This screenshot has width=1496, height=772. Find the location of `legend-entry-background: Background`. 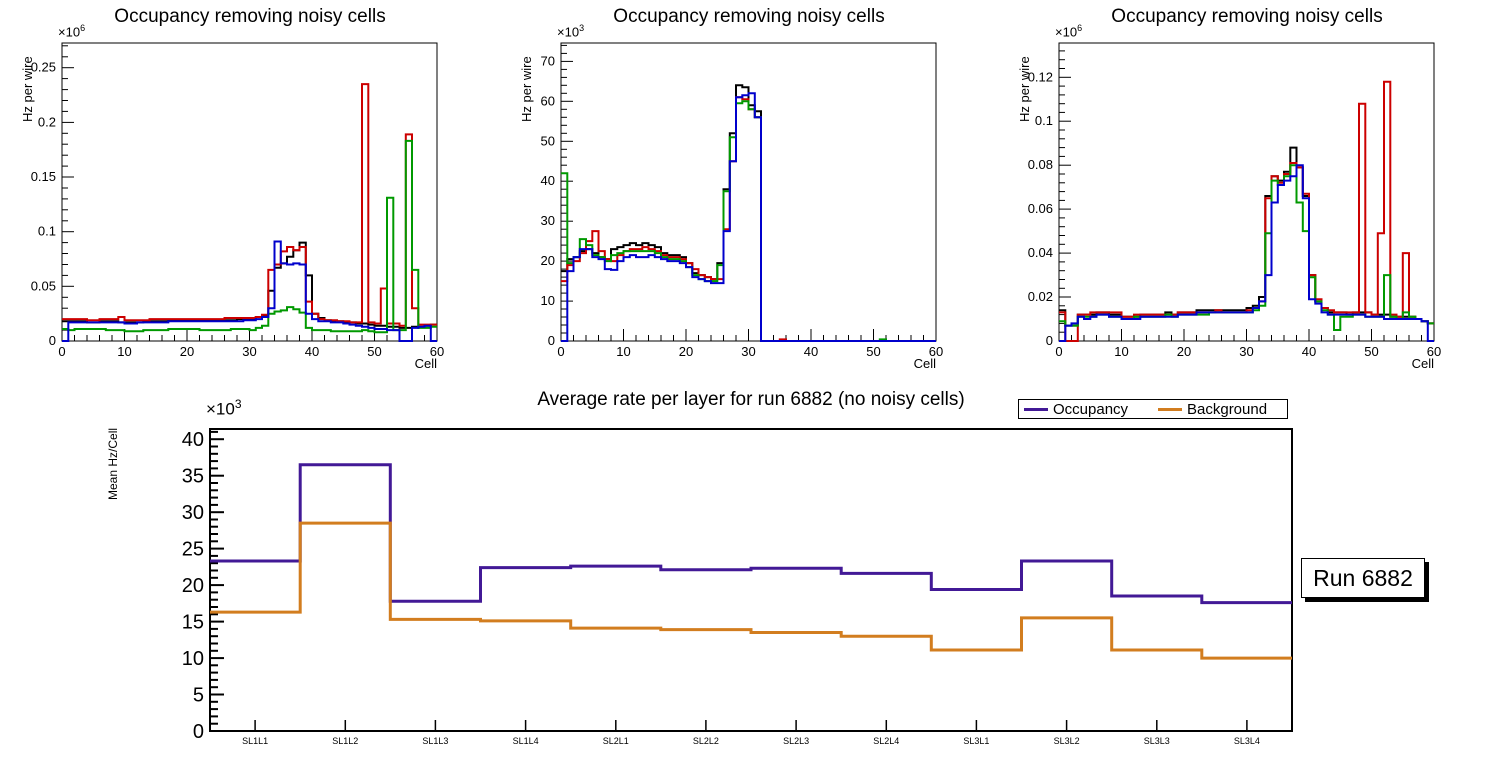

legend-entry-background: Background is located at coordinates (1220, 409).